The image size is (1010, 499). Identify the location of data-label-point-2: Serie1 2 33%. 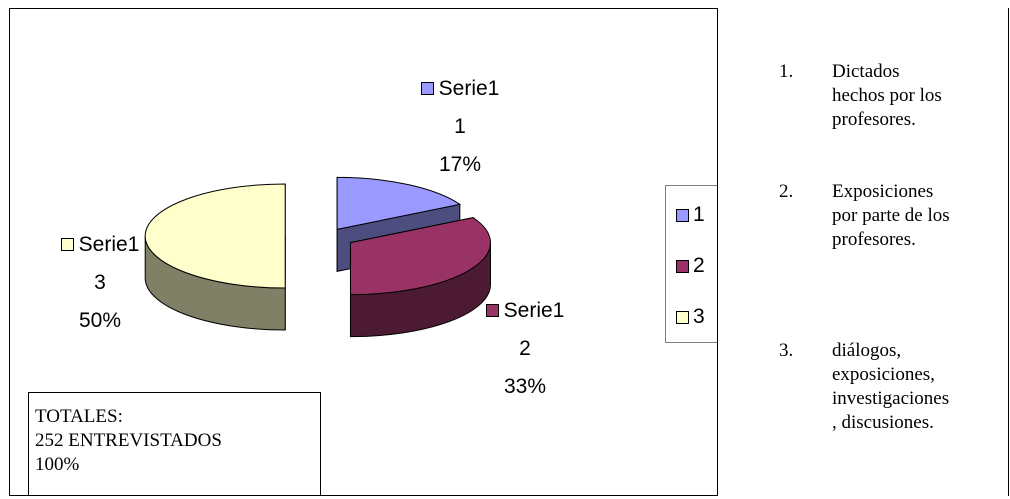
(525, 349).